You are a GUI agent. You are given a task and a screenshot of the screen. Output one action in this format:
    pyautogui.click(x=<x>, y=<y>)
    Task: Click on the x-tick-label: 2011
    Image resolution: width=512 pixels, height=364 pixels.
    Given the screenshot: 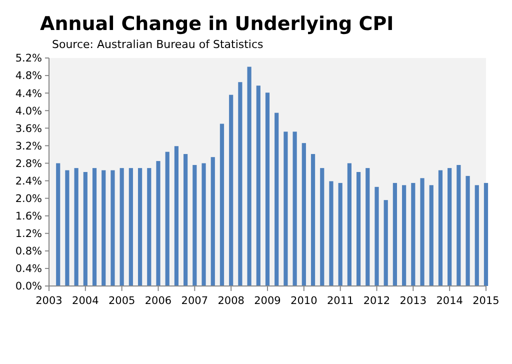 What is the action you would take?
    pyautogui.click(x=340, y=301)
    